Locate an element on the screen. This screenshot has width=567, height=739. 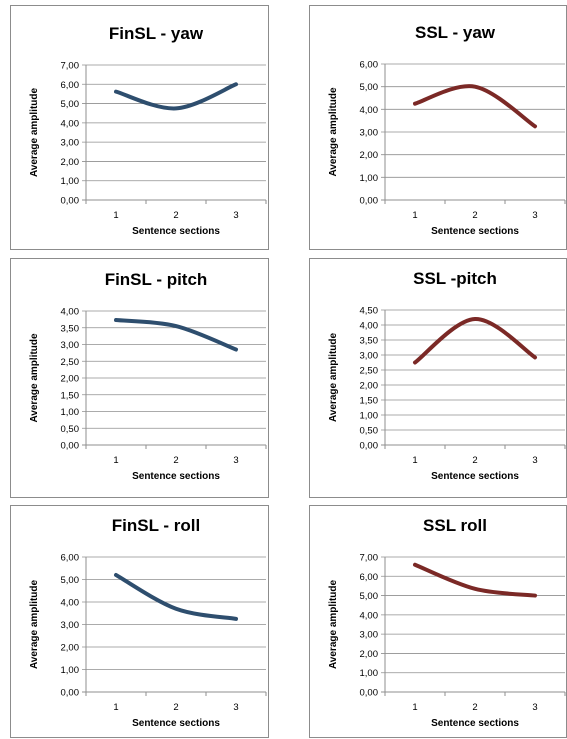
chart-title: FinSL - roll is located at coordinates (156, 525).